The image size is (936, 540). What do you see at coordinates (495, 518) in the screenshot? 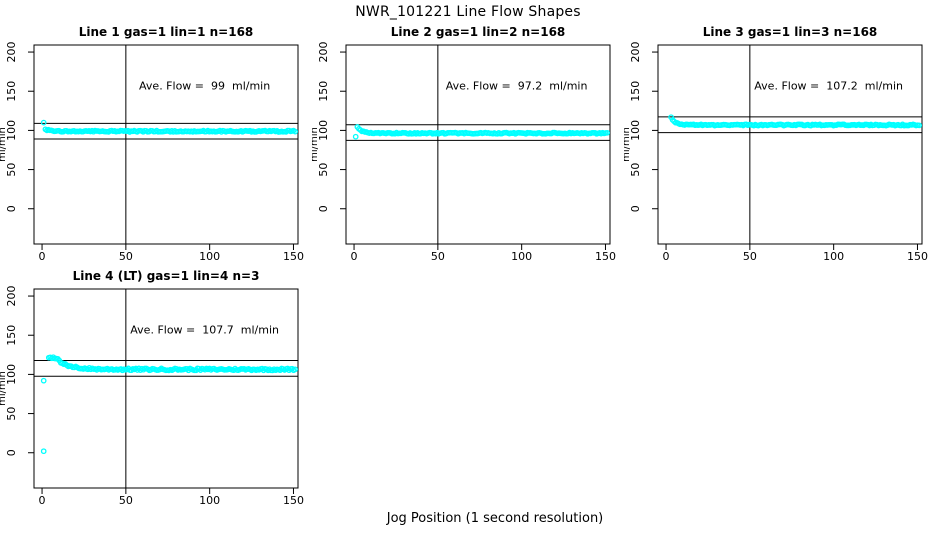
I see `x-axis-label: Jog Position (1 second resolution)` at bounding box center [495, 518].